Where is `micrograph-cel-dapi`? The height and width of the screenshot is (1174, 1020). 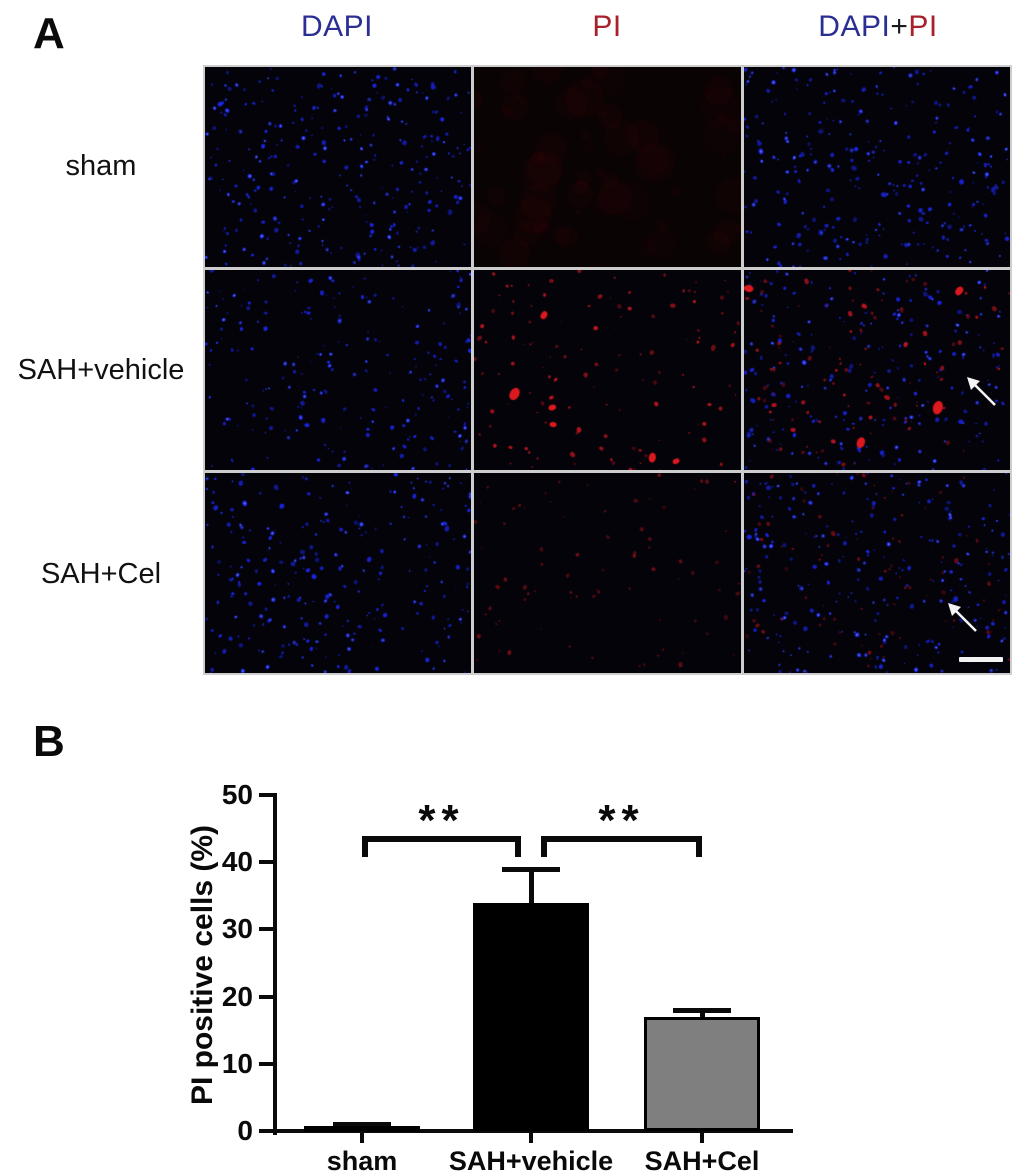
micrograph-cel-dapi is located at coordinates (338, 573).